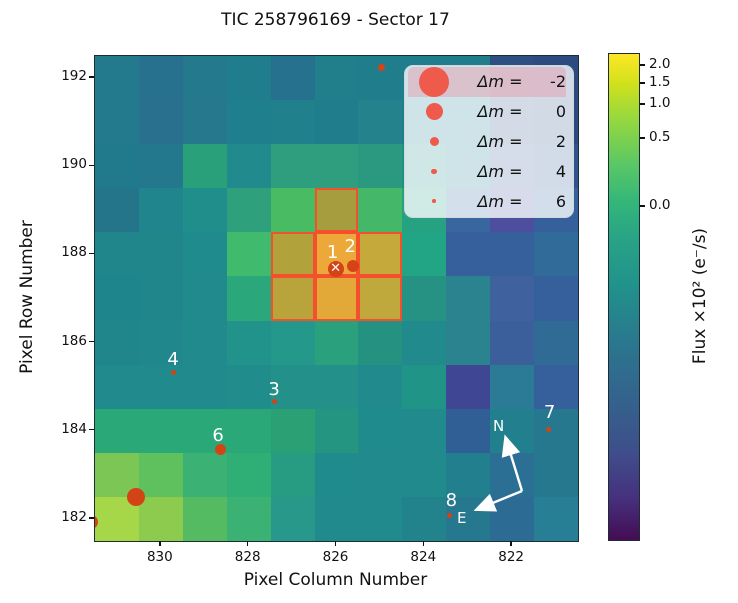 The height and width of the screenshot is (603, 738). What do you see at coordinates (512, 463) in the screenshot?
I see `north-arrow` at bounding box center [512, 463].